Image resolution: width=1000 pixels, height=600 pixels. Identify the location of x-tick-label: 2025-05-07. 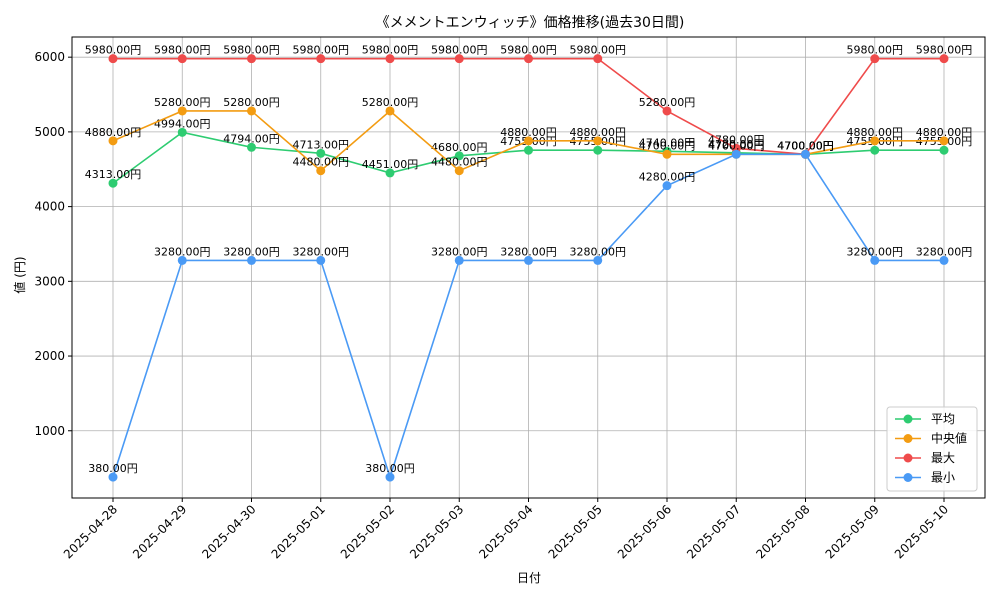
(713, 531).